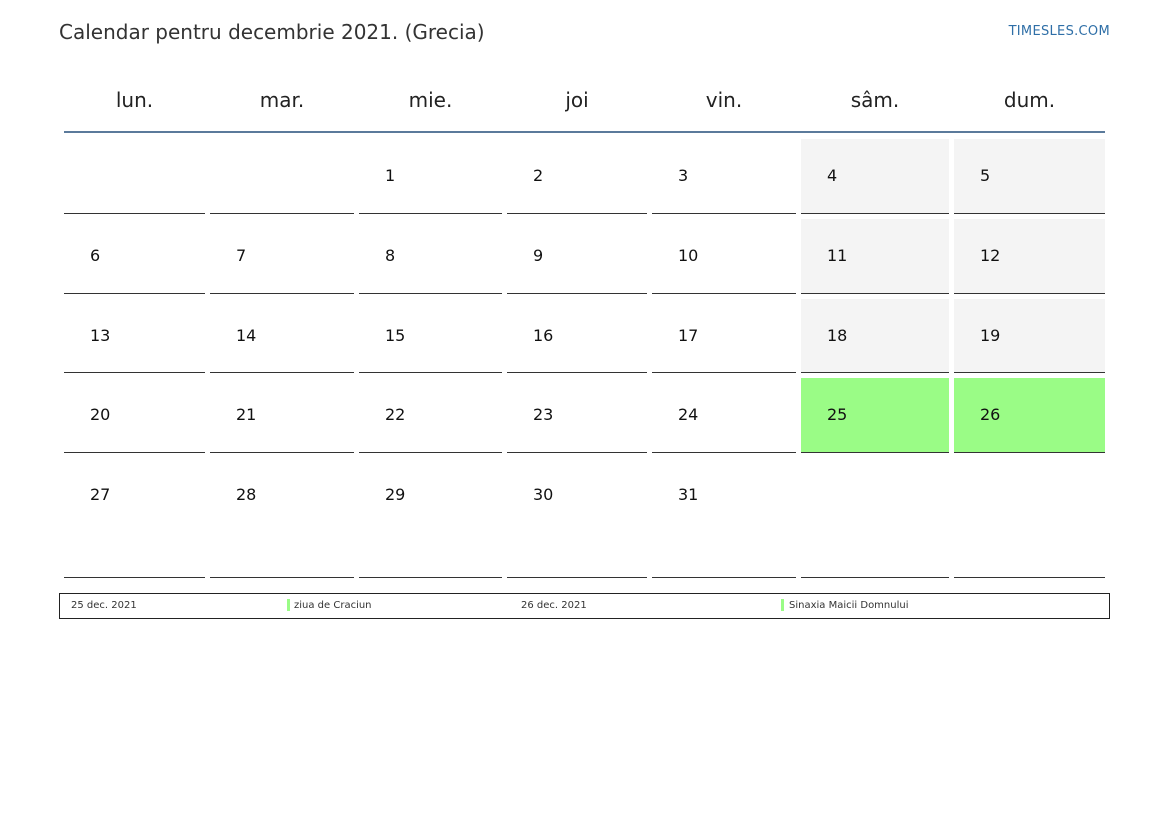  What do you see at coordinates (990, 414) in the screenshot?
I see `day-number: 26` at bounding box center [990, 414].